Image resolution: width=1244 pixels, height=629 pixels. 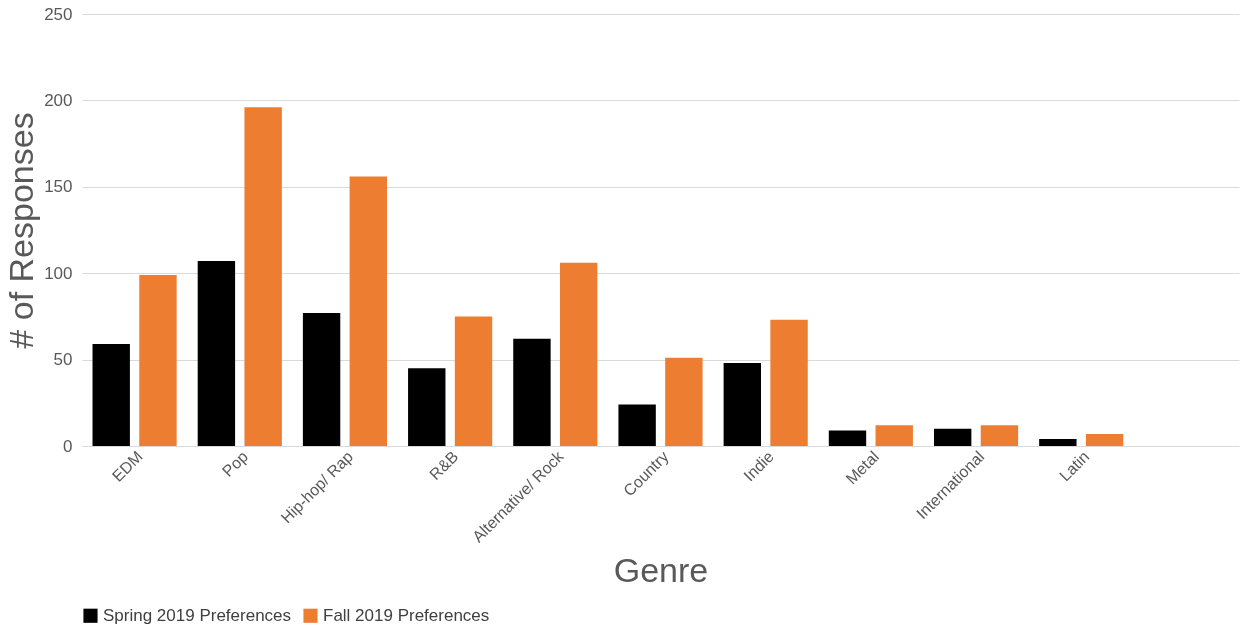 What do you see at coordinates (21, 230) in the screenshot?
I see `y-axis-title: # of Responses` at bounding box center [21, 230].